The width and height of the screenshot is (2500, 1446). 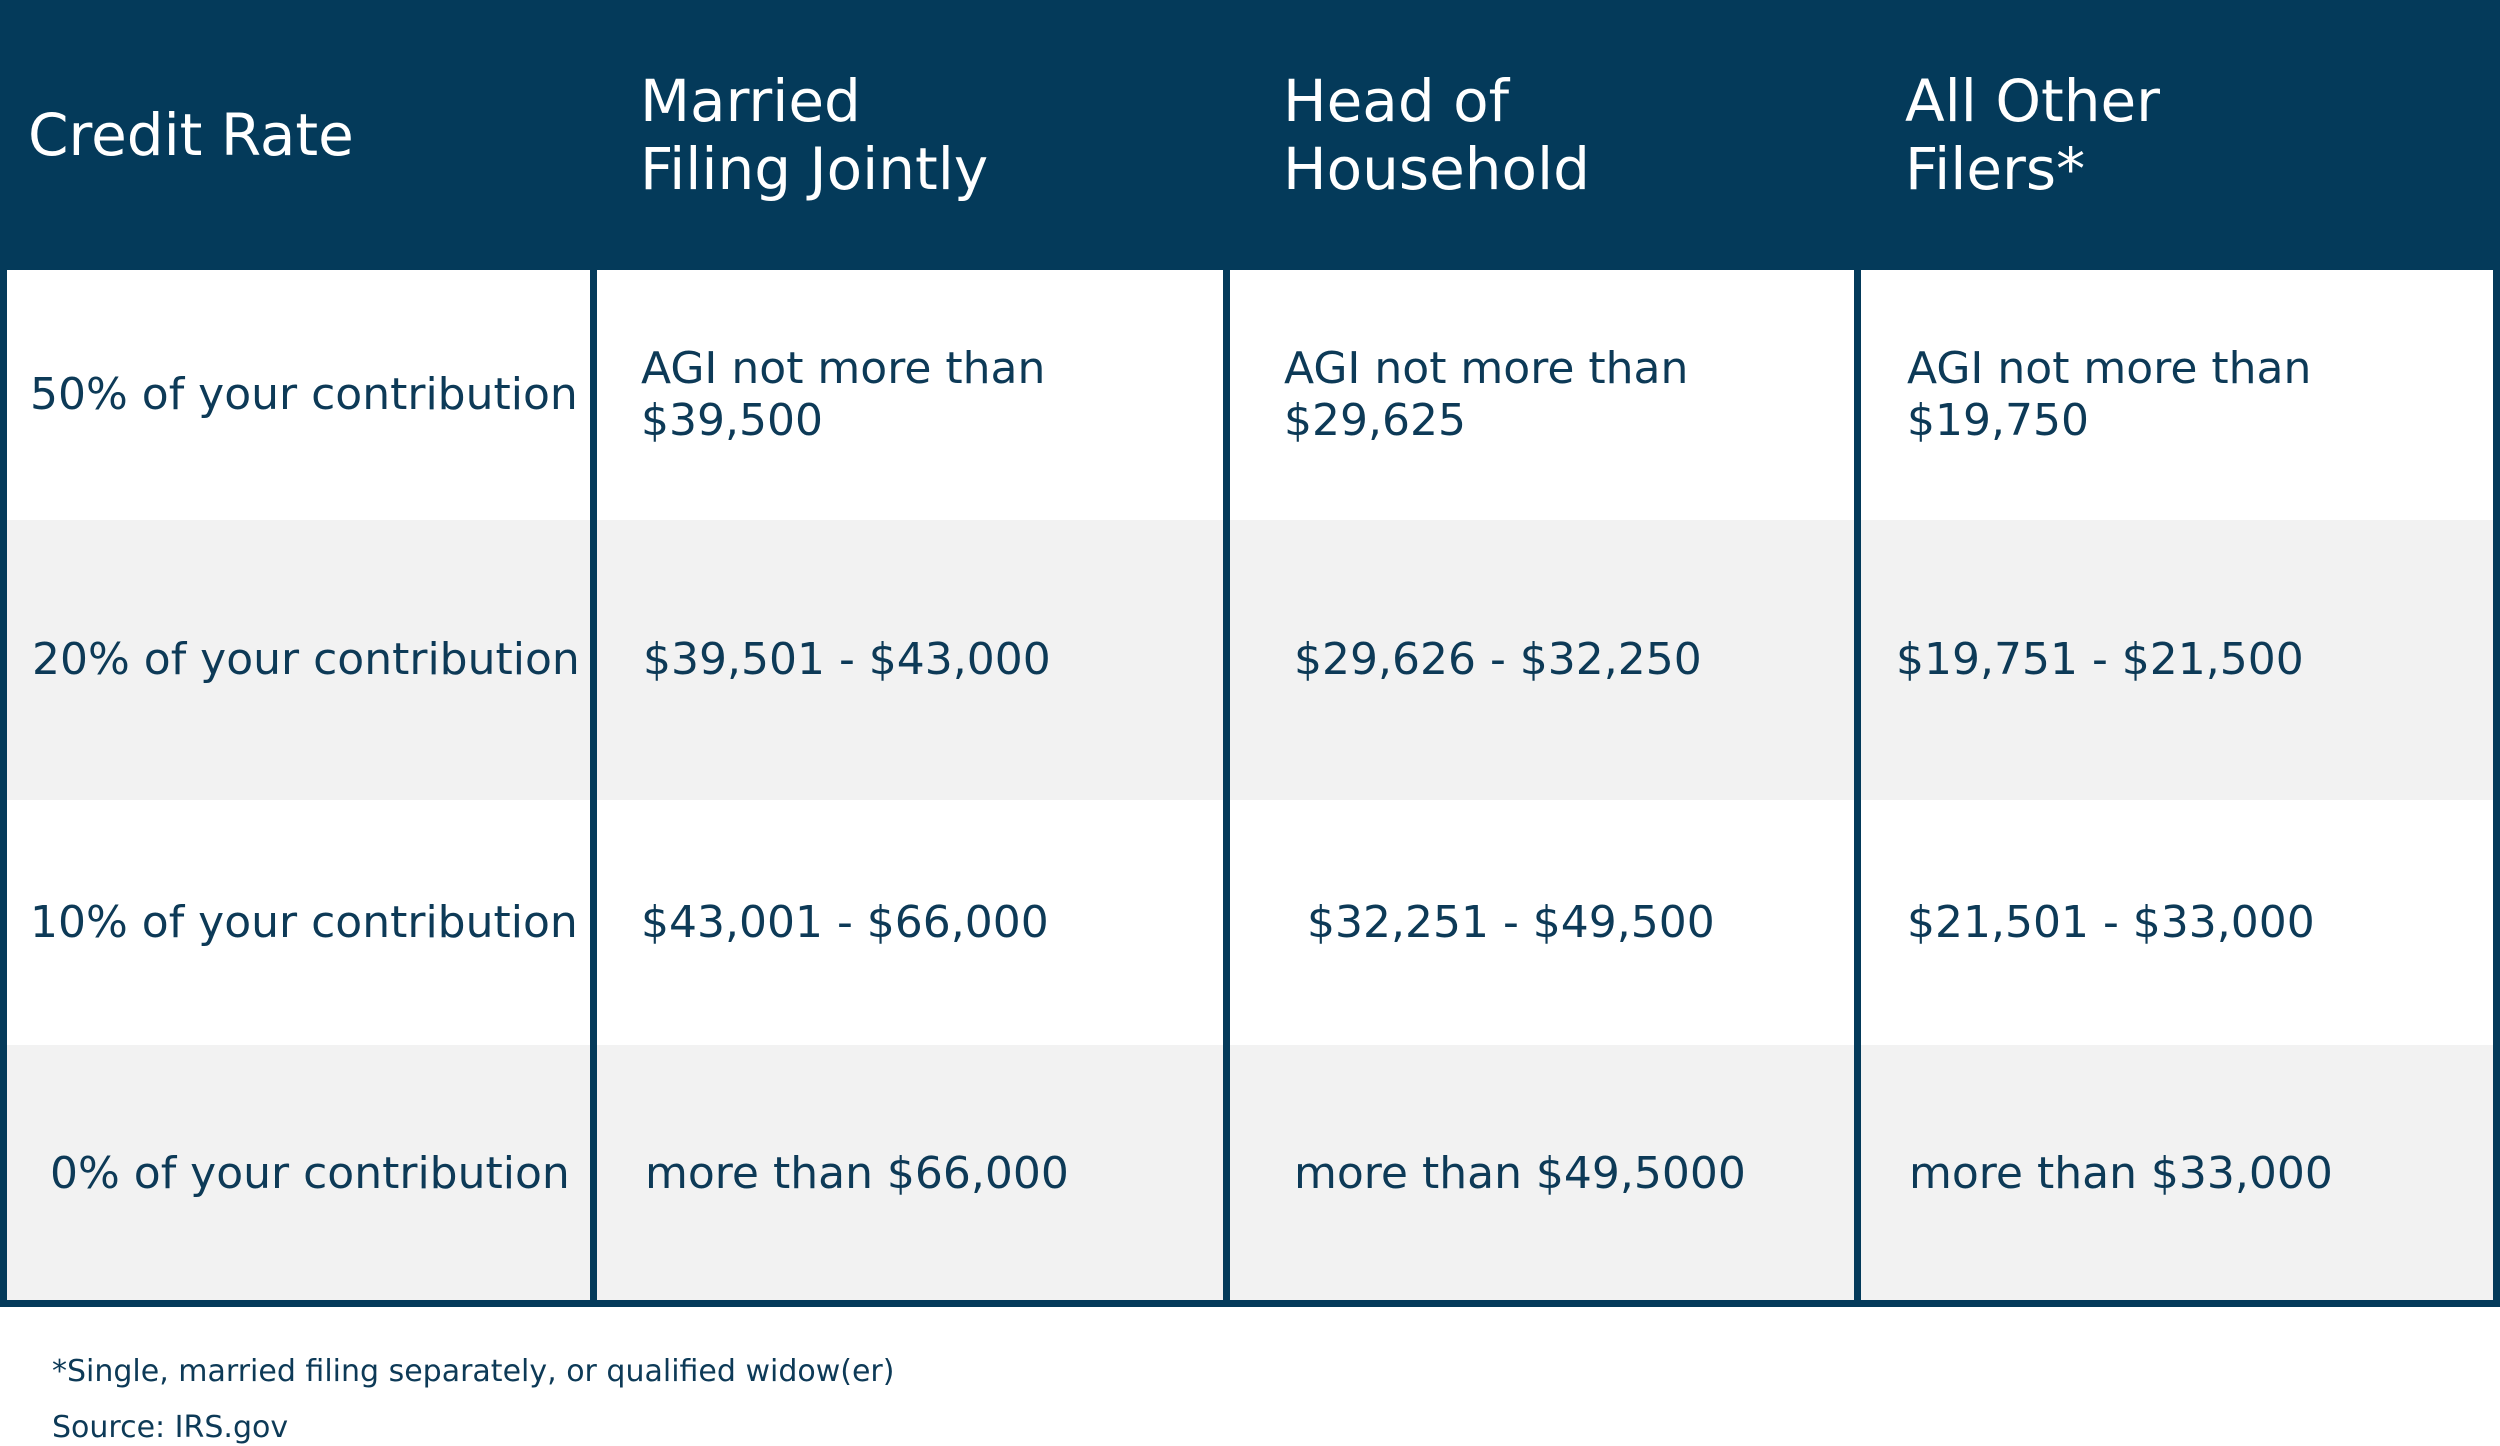 What do you see at coordinates (2100, 659) in the screenshot?
I see `all-other-filers-cell: $19,751 - $21,500` at bounding box center [2100, 659].